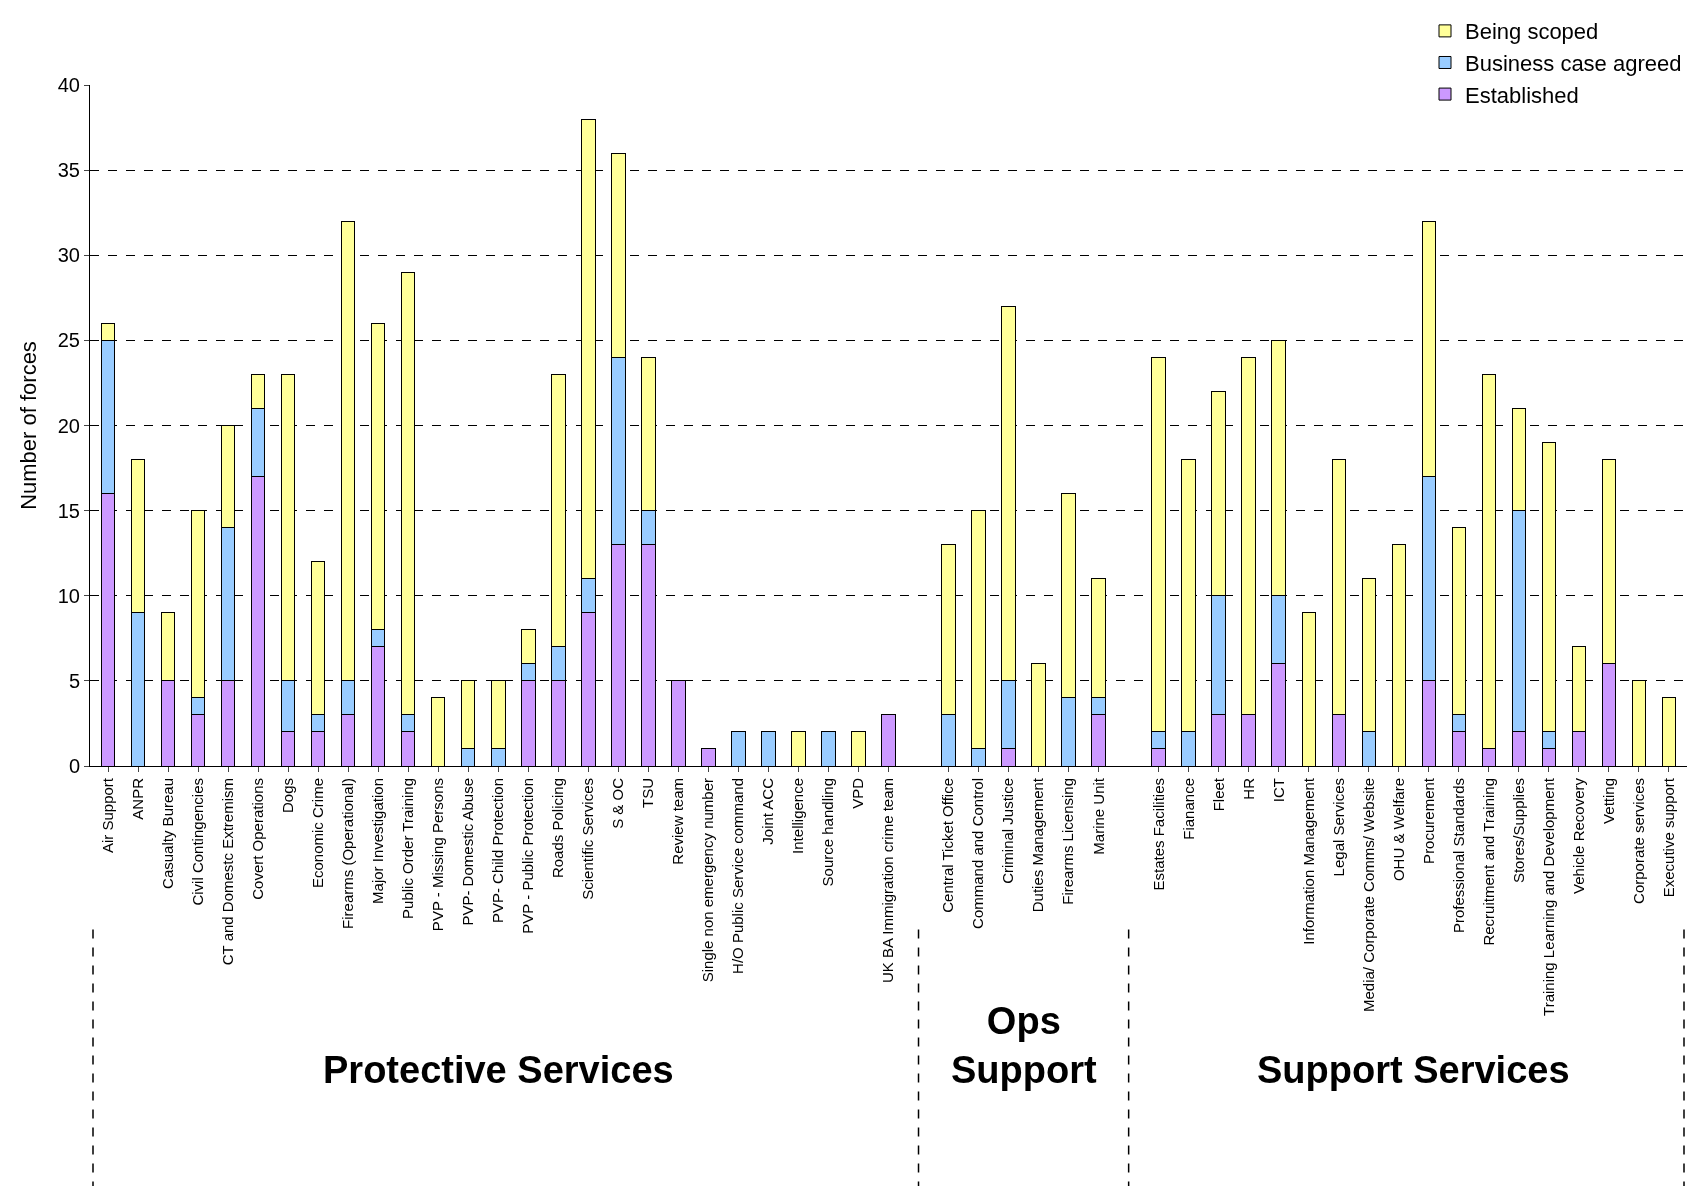  Describe the element at coordinates (28, 425) in the screenshot. I see `y-axis-title: Number of forces` at that location.